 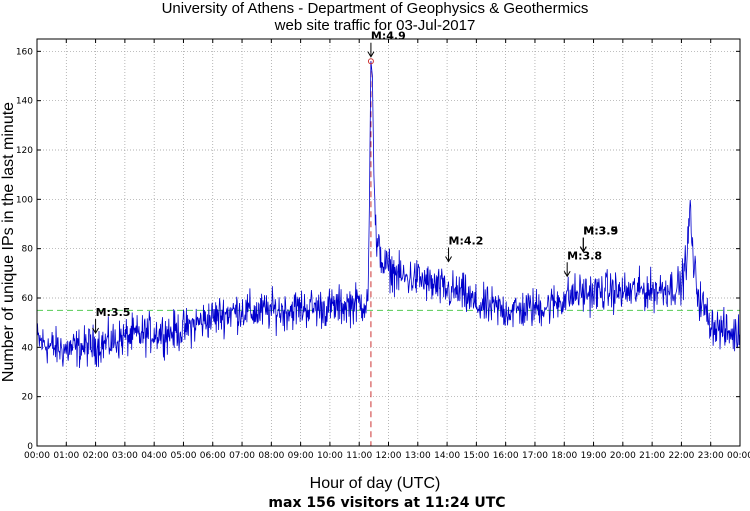 What do you see at coordinates (24, 102) in the screenshot?
I see `y-tick-label: 140` at bounding box center [24, 102].